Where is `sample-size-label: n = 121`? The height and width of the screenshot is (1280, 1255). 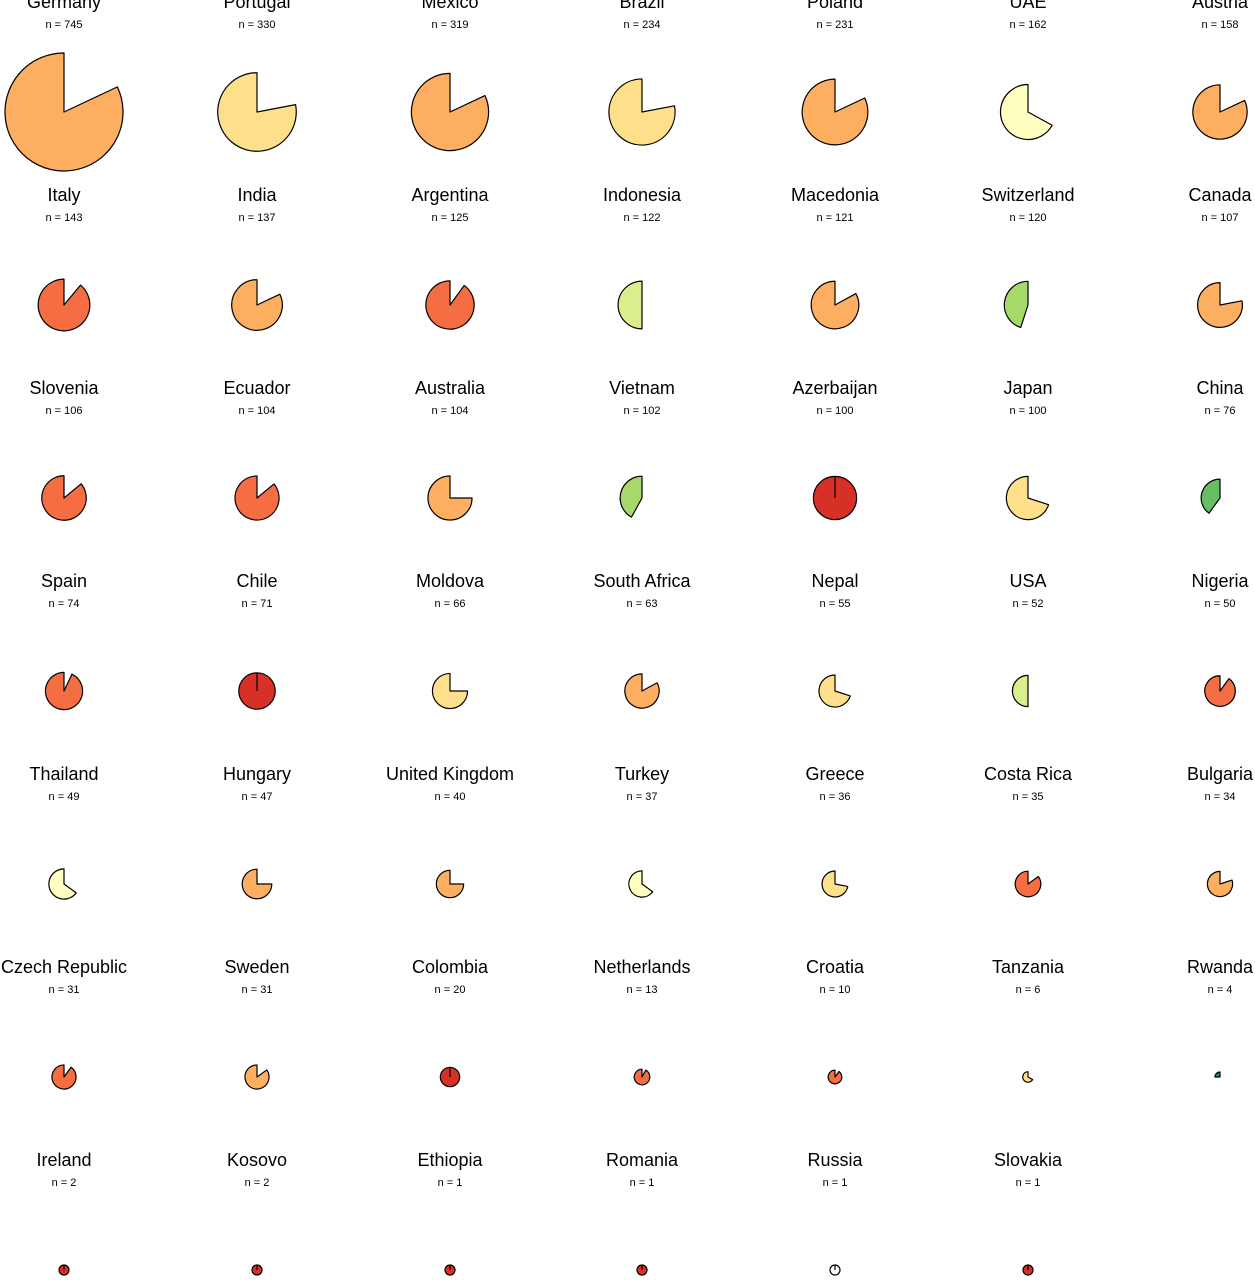
sample-size-label: n = 121 is located at coordinates (834, 218).